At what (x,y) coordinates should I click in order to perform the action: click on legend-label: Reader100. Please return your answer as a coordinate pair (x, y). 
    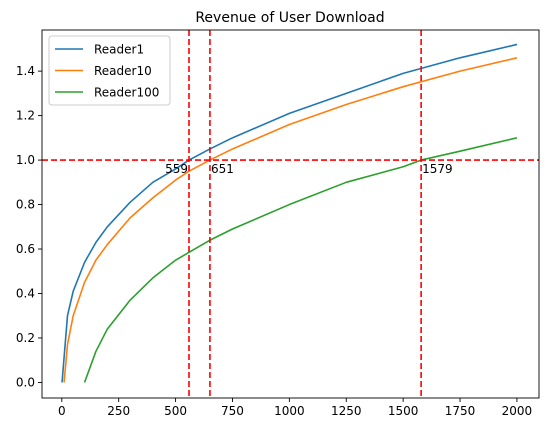
    Looking at the image, I should click on (126, 93).